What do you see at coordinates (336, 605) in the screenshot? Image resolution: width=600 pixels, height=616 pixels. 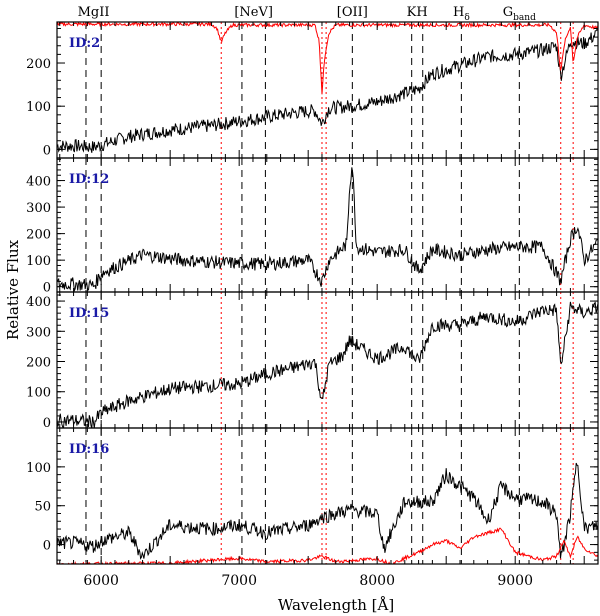 I see `x-axis-label: Wavelength [Å]` at bounding box center [336, 605].